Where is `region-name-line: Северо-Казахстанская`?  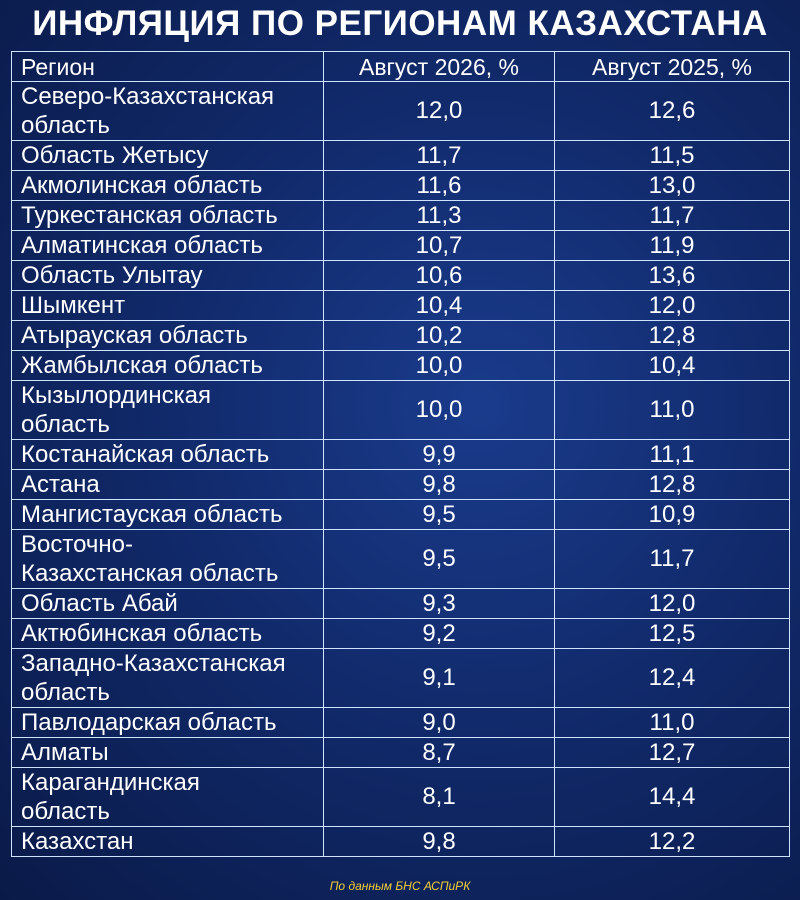
region-name-line: Северо-Казахстанская is located at coordinates (148, 96).